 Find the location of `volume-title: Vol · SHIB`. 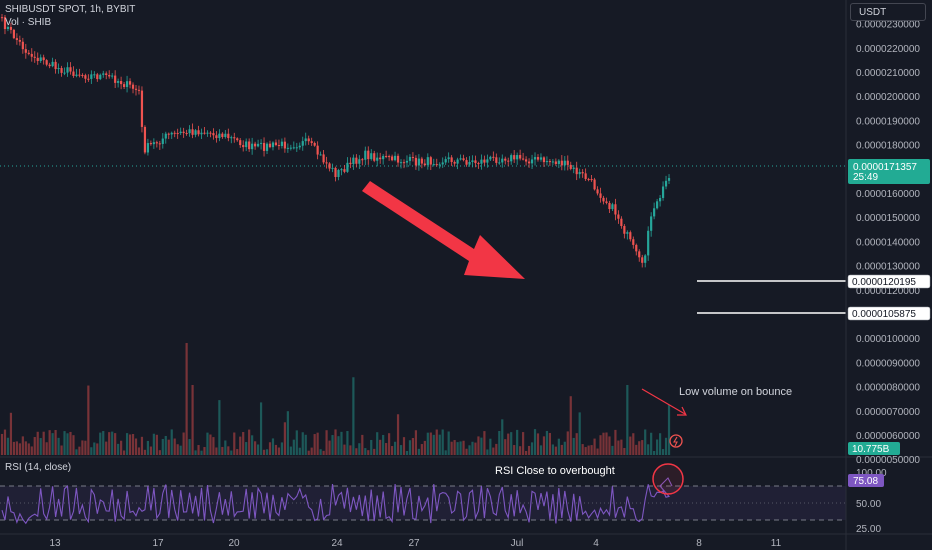

volume-title: Vol · SHIB is located at coordinates (28, 22).